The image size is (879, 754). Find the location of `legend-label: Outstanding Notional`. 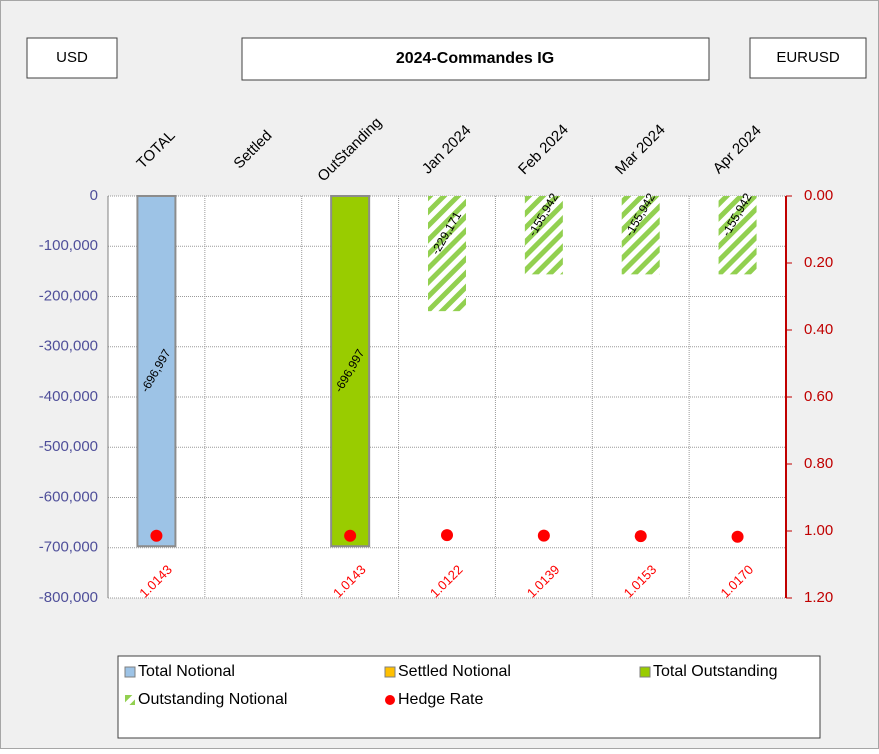

legend-label: Outstanding Notional is located at coordinates (212, 699).